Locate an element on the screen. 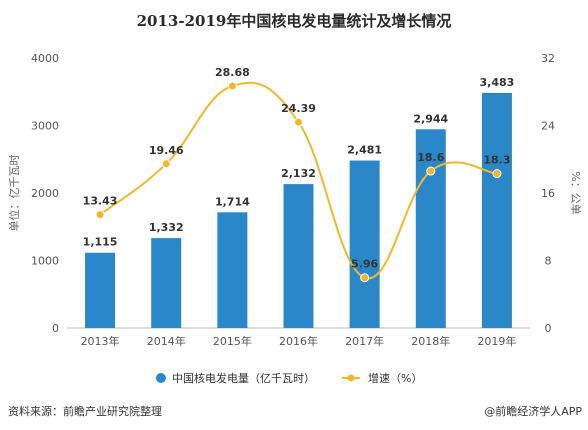 The width and height of the screenshot is (588, 430). bar-value-label: 1,115 is located at coordinates (100, 242).